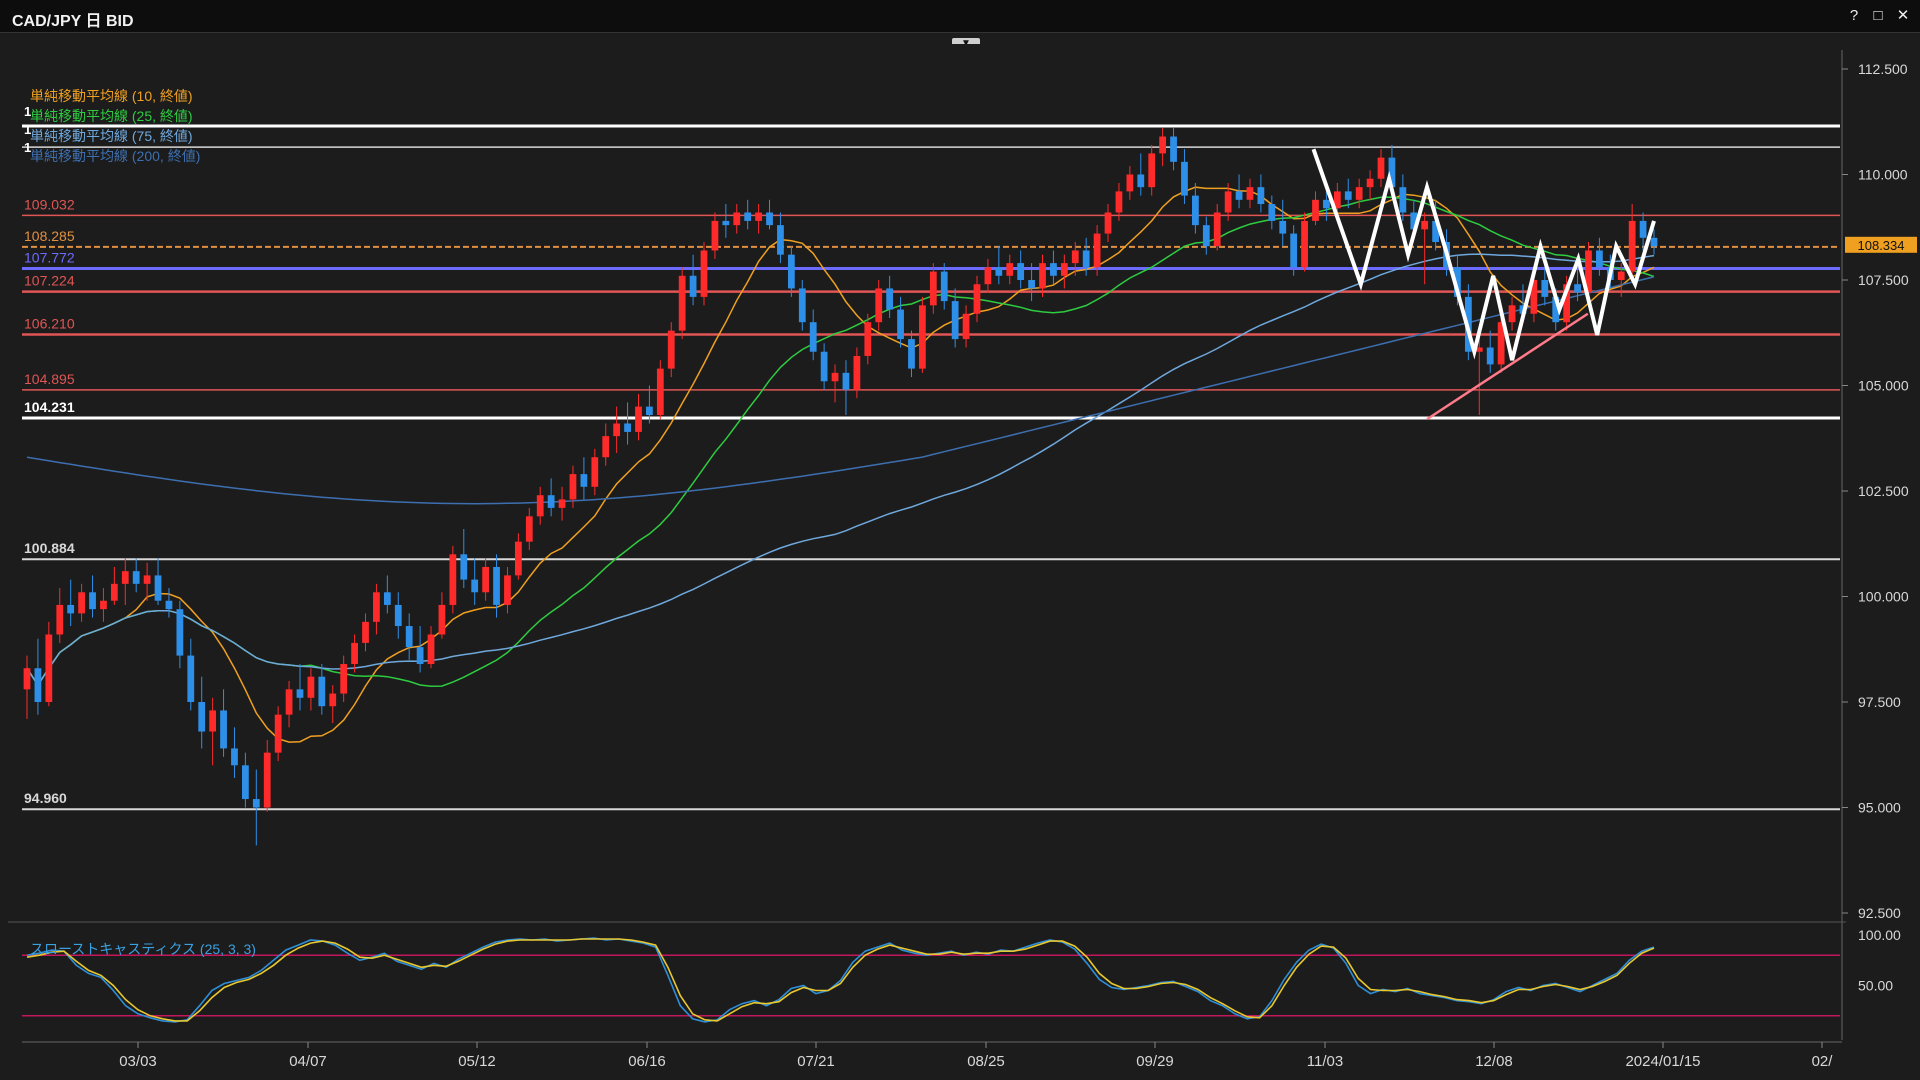 Image resolution: width=1920 pixels, height=1080 pixels. What do you see at coordinates (1823, 1061) in the screenshot?
I see `time-tick-label: 02/` at bounding box center [1823, 1061].